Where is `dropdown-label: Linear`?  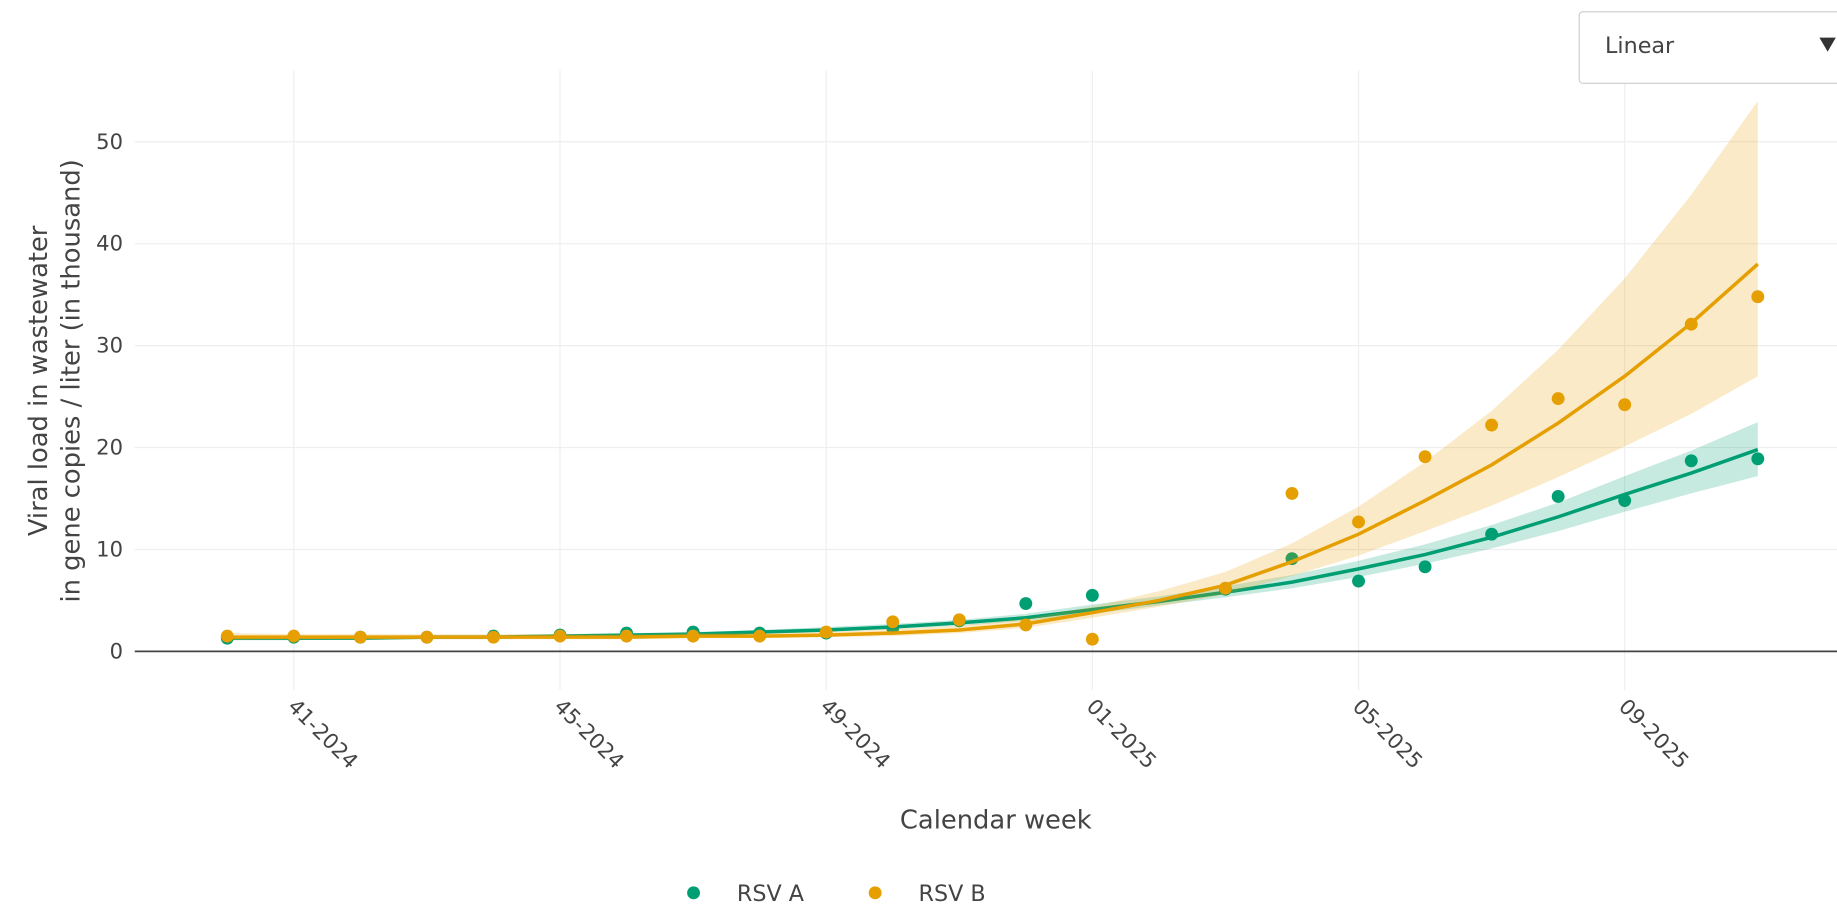
dropdown-label: Linear is located at coordinates (1640, 46).